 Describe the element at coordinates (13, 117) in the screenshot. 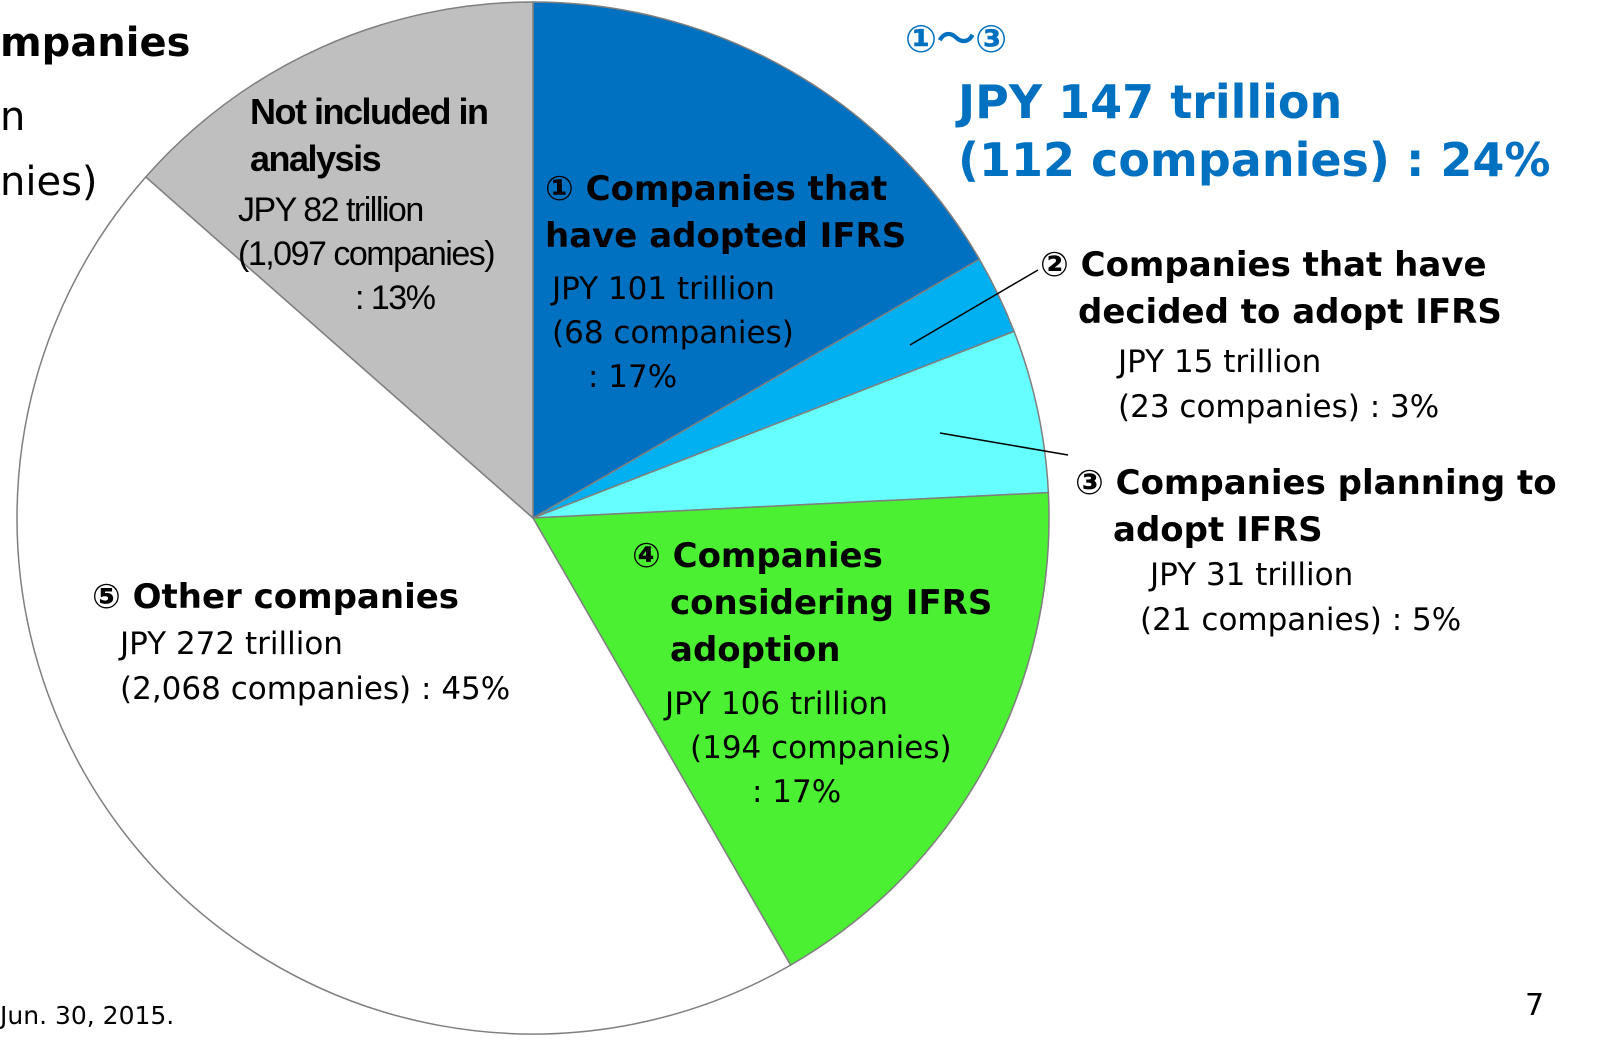

I see `cropped-text: n` at that location.